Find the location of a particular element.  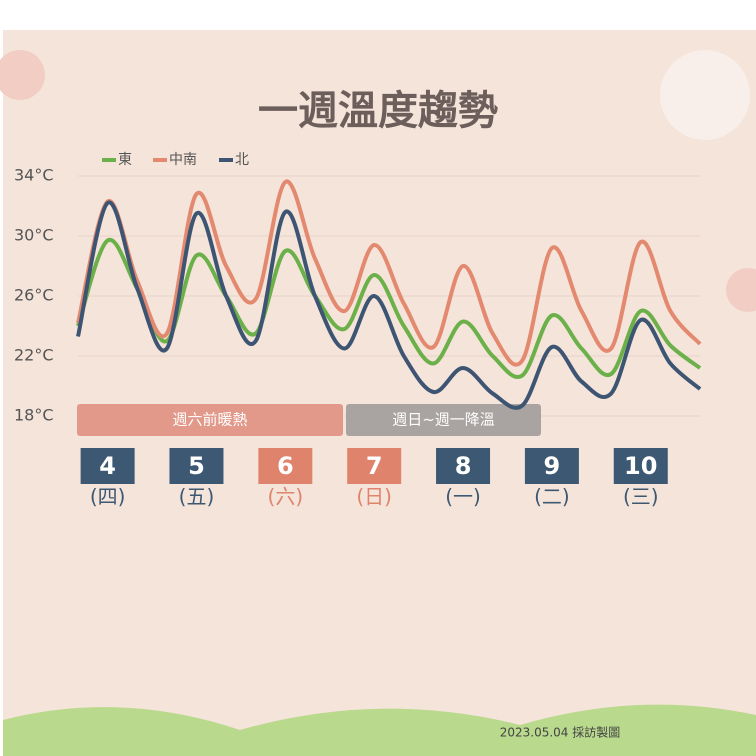

x-tick-label: 8 is located at coordinates (463, 466).